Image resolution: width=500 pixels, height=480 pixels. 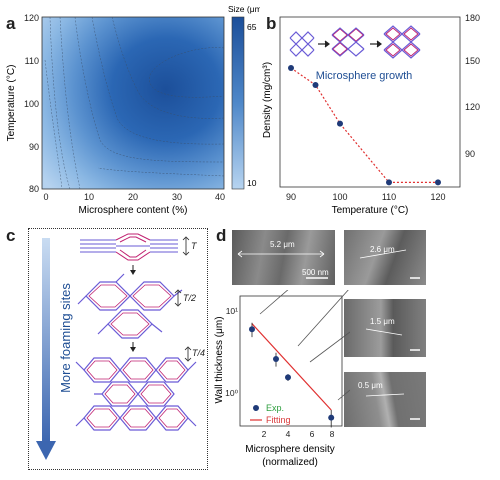 I want to click on sem-image-2: 2.6 μm, so click(x=385, y=257).